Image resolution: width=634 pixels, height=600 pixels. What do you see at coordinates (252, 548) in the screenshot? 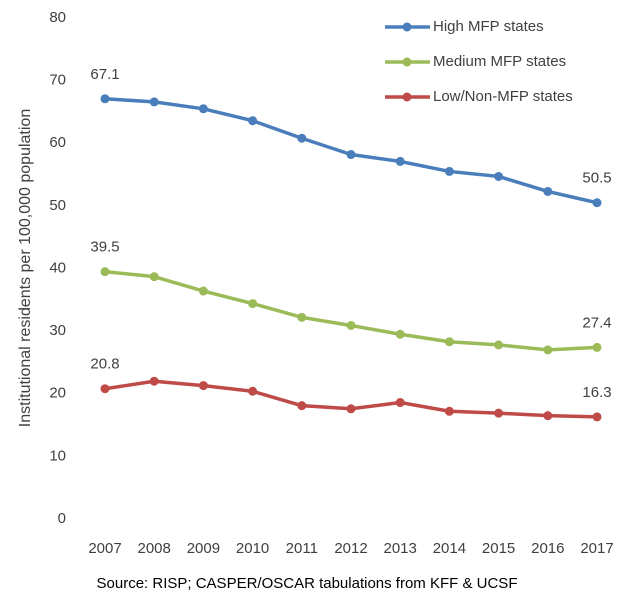
I see `x-tick-label: 2010` at bounding box center [252, 548].